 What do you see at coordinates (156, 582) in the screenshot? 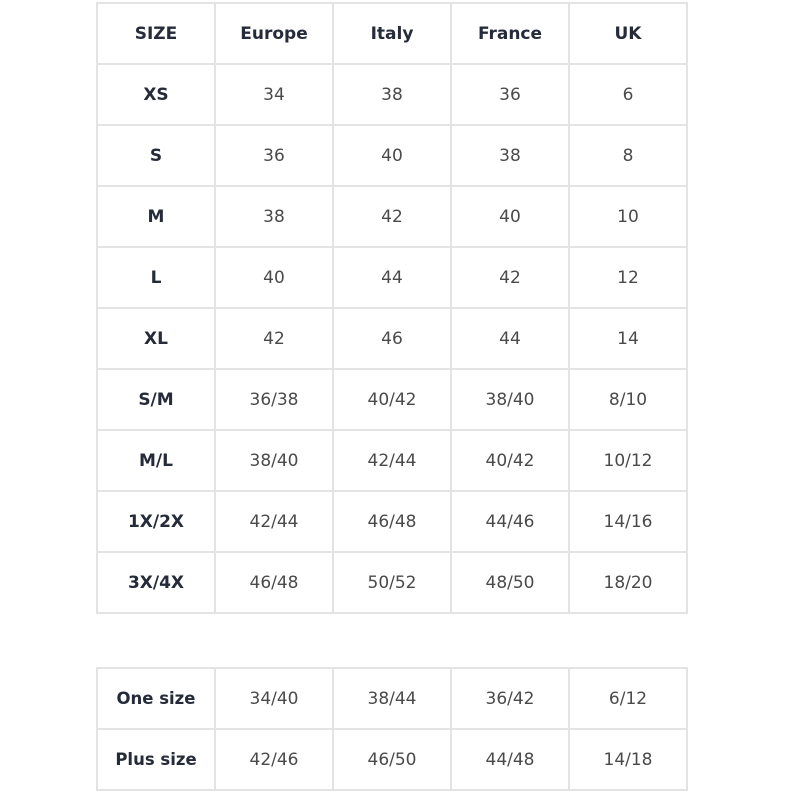
I see `size-label: 3X/4X` at bounding box center [156, 582].